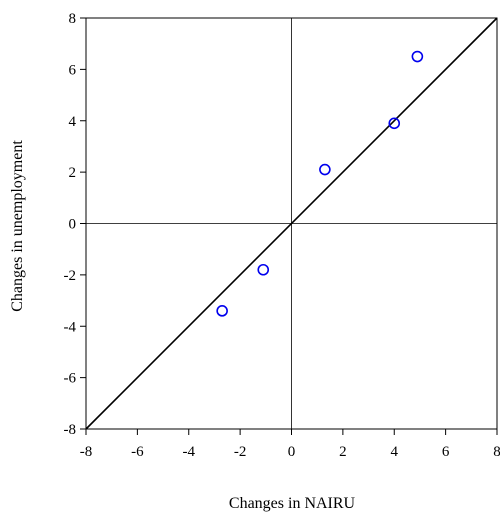 This screenshot has height=514, width=500. Describe the element at coordinates (73, 122) in the screenshot. I see `y-tick-label: 4` at that location.